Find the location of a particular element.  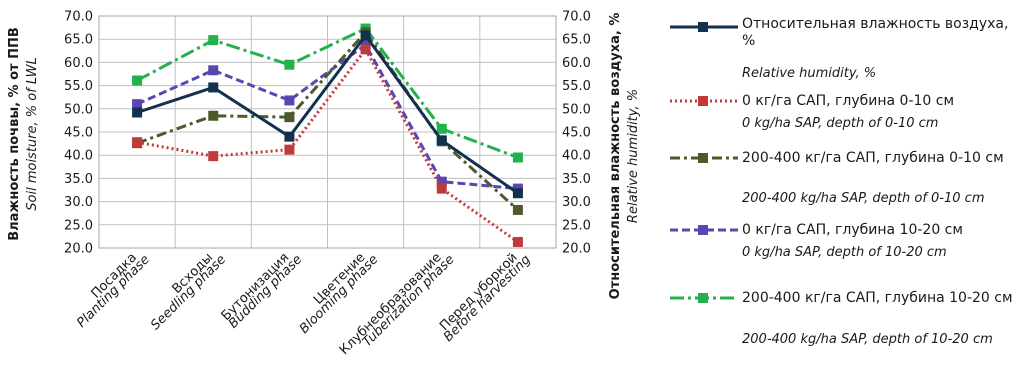

y-tick-label-left: 60.0 is located at coordinates (78, 63).